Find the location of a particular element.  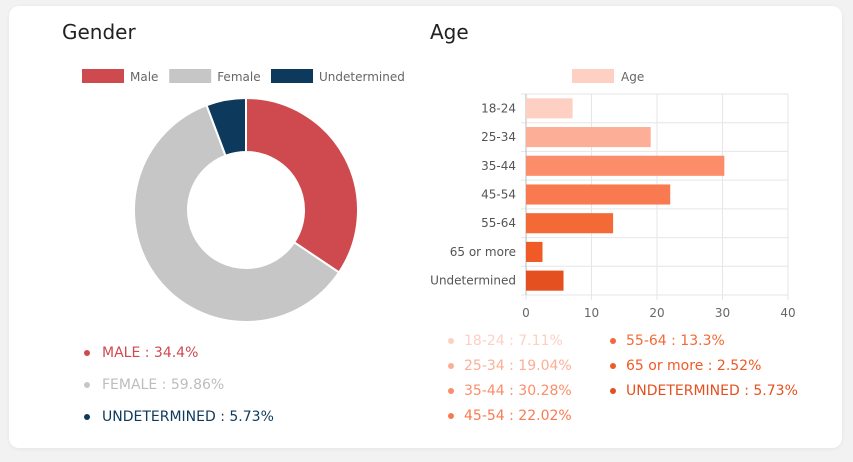

age-list-item: 35-44 : 30.28% is located at coordinates (510, 391).